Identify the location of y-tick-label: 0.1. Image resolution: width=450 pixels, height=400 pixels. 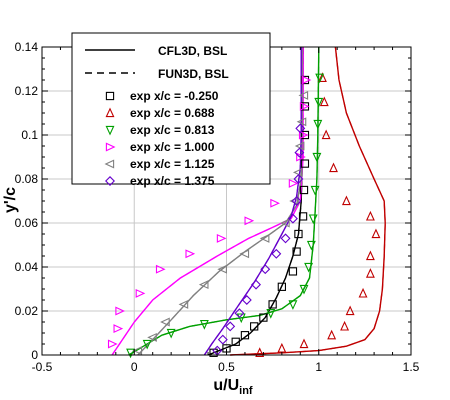
(29, 135).